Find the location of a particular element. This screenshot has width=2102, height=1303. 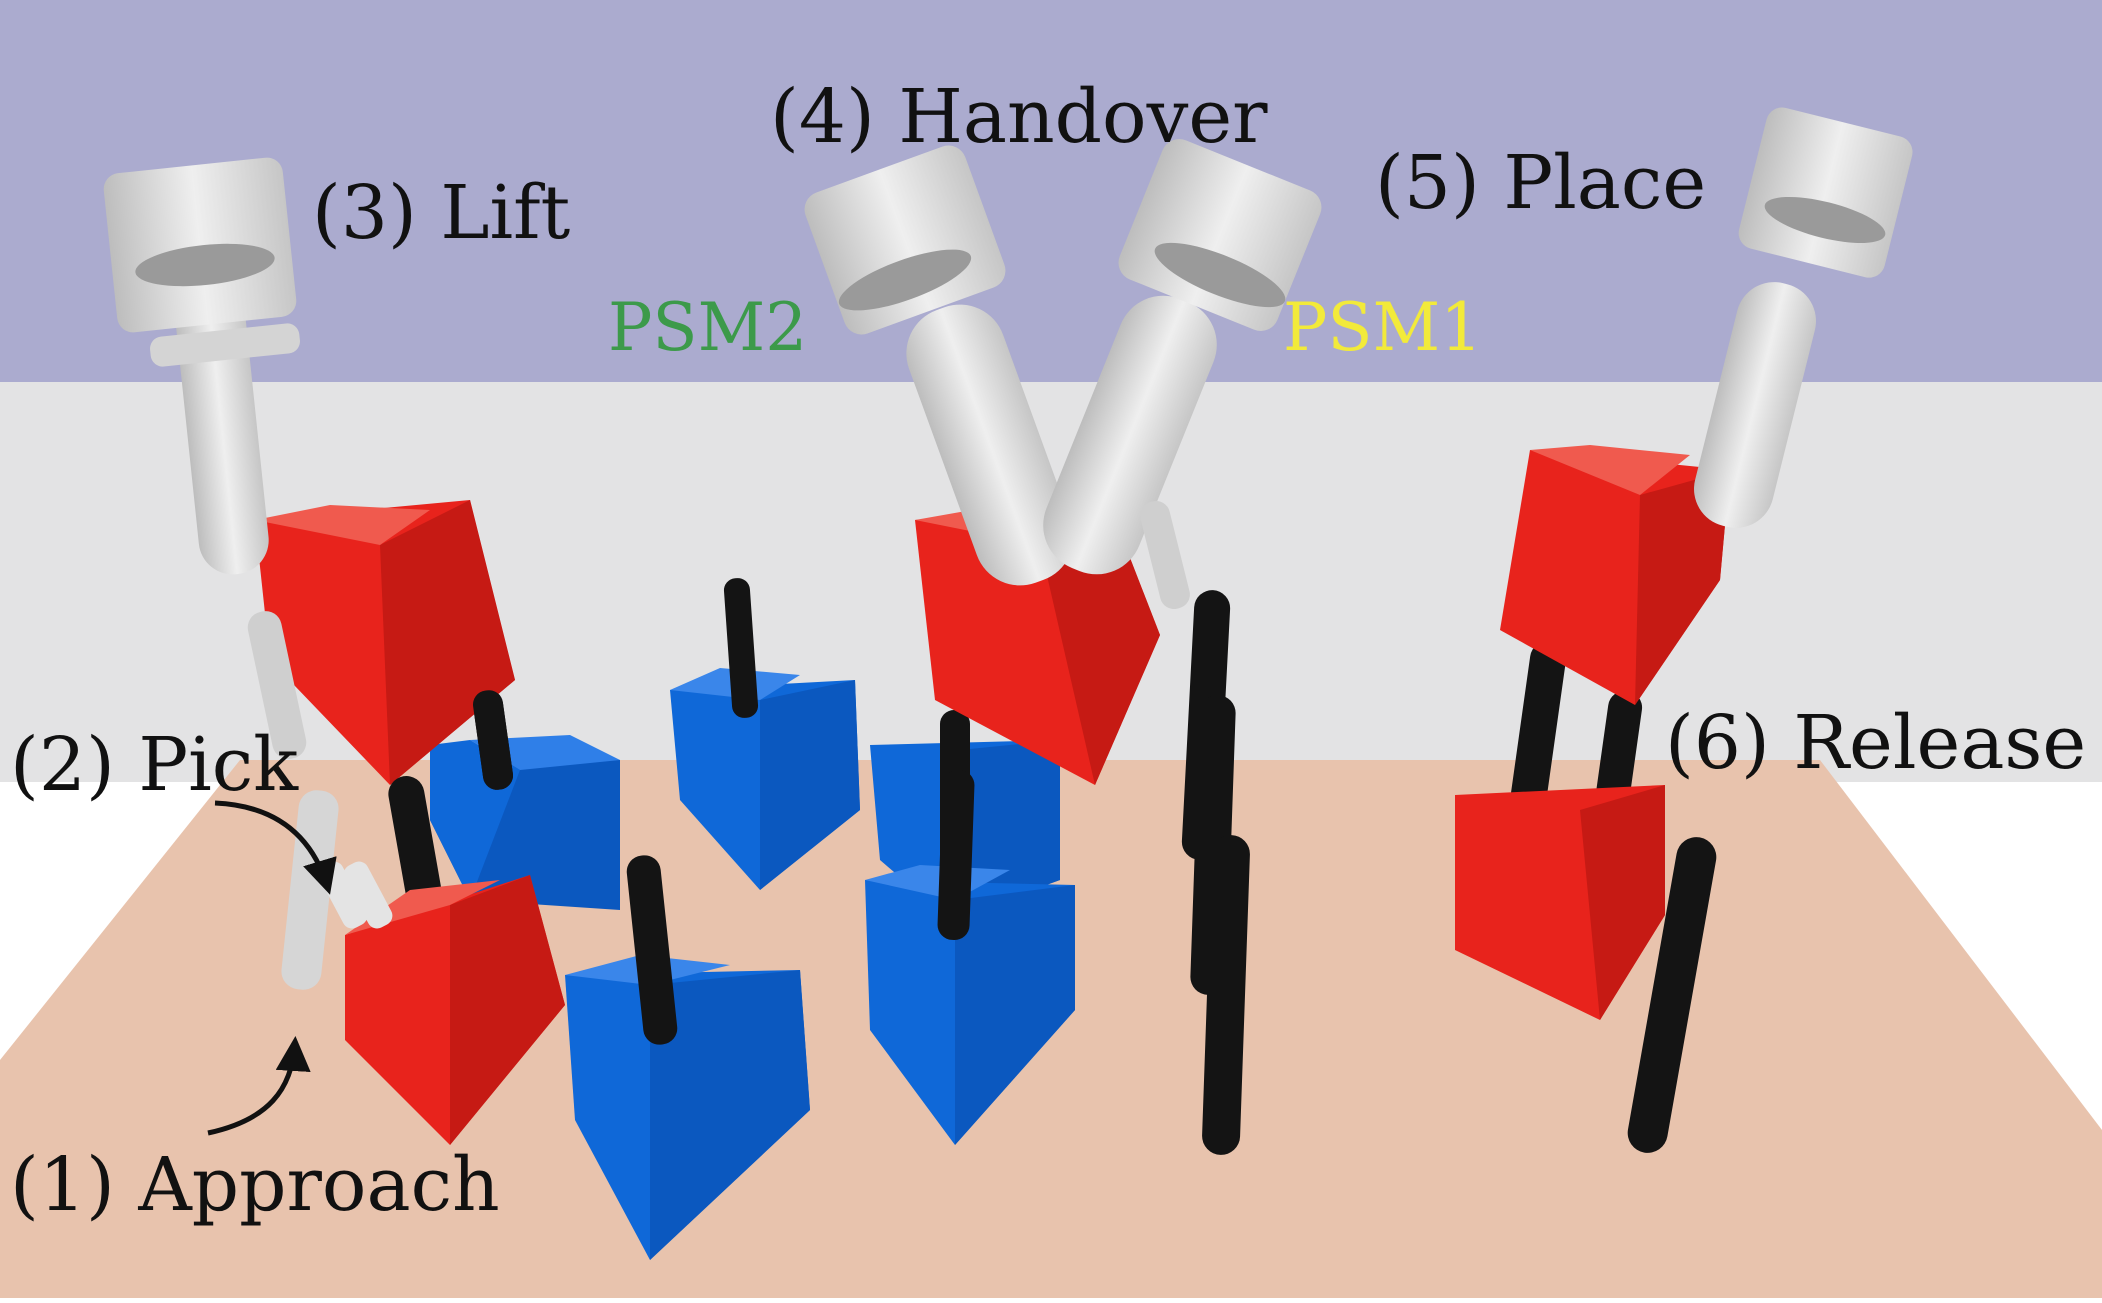

peg-right-front is located at coordinates (956, 855).